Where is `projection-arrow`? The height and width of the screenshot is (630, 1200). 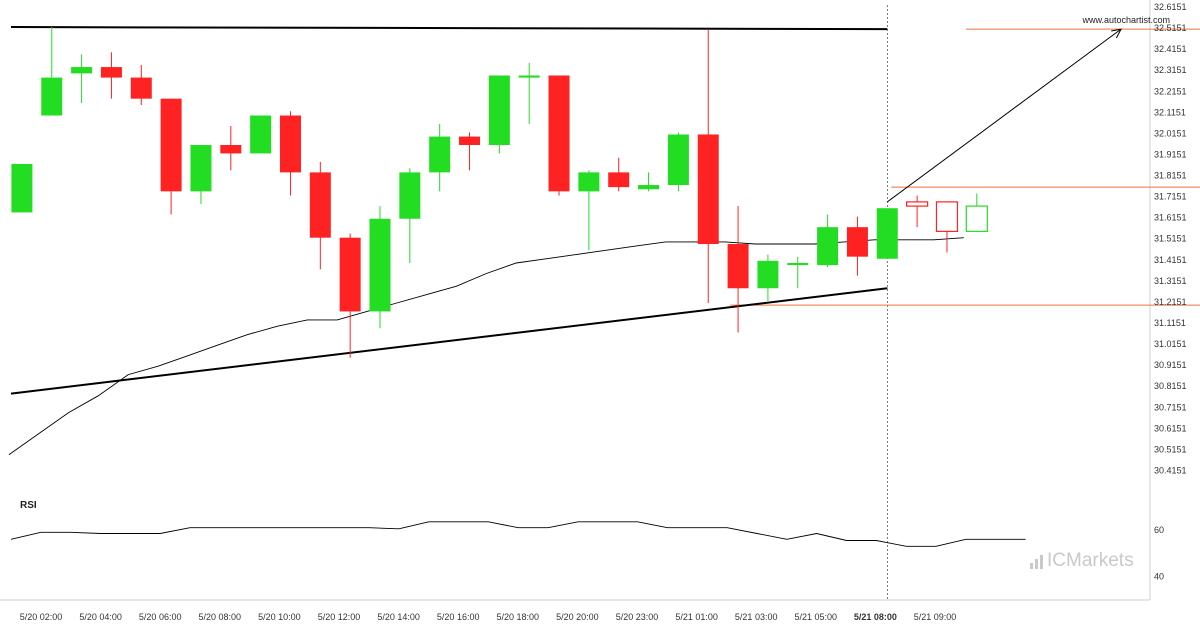 projection-arrow is located at coordinates (1004, 115).